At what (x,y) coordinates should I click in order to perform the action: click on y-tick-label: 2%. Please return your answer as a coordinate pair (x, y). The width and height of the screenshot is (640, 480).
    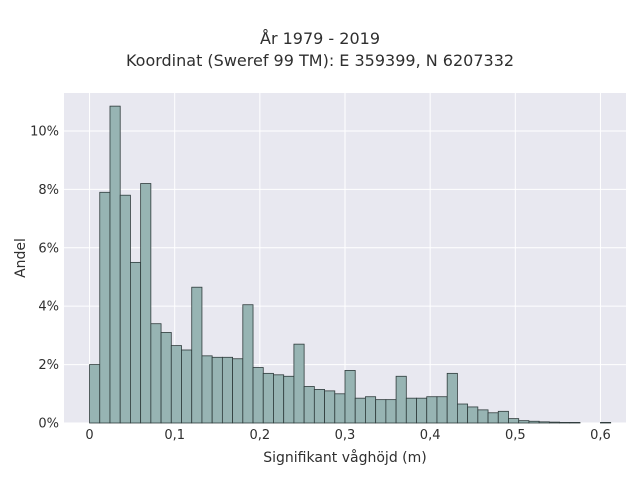
    Looking at the image, I should click on (48, 365).